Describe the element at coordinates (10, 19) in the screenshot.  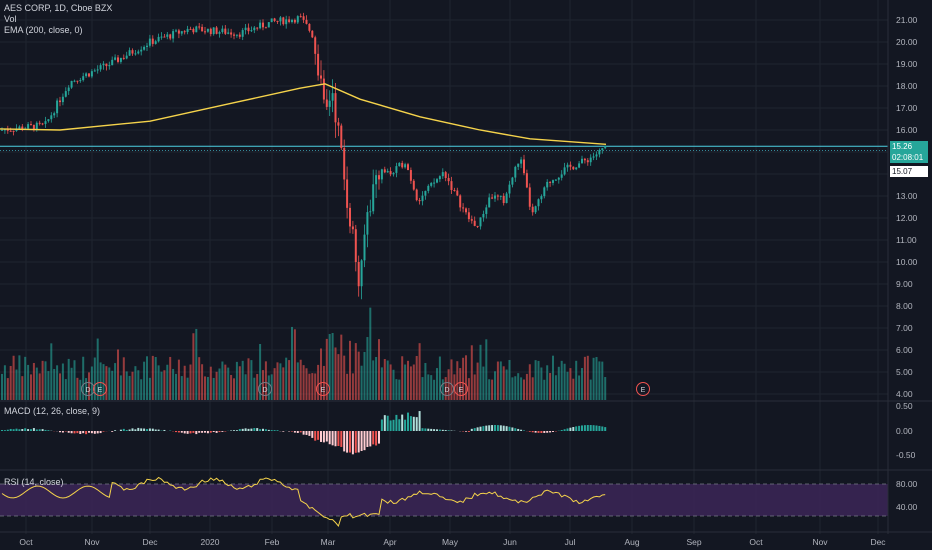
I see `volume-legend: Vol` at that location.